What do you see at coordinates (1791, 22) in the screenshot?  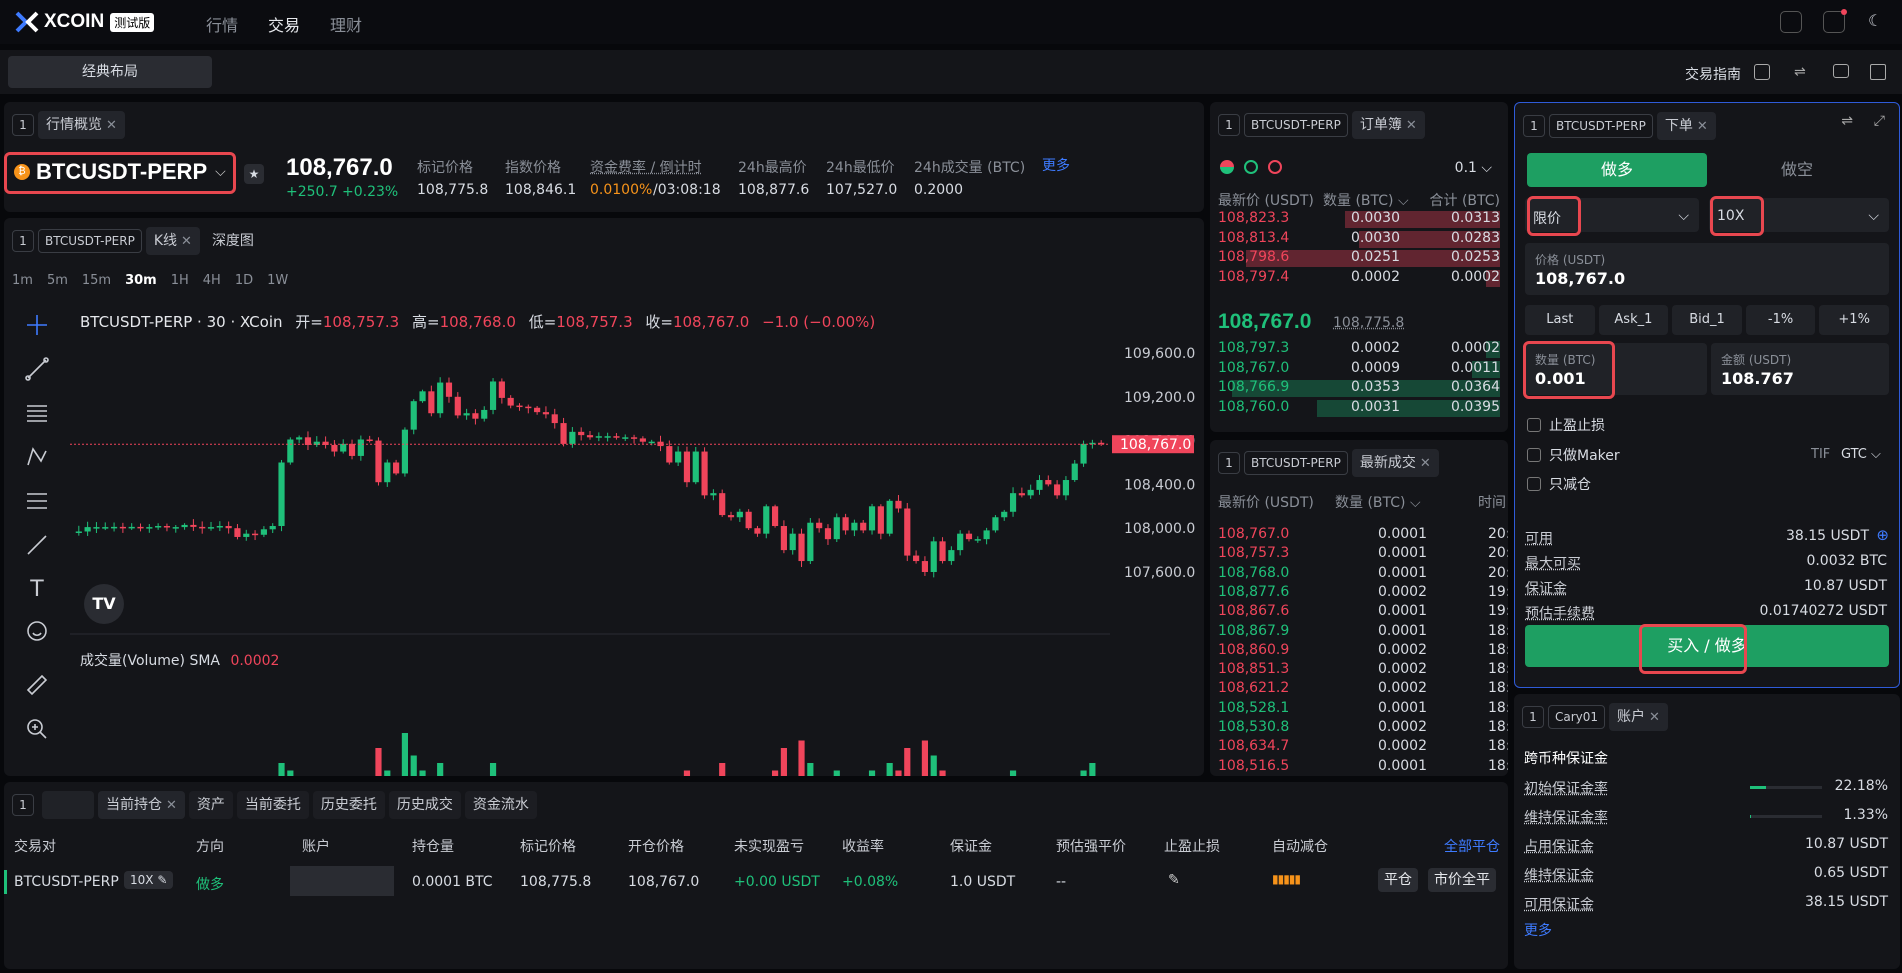 I see `user-icon` at bounding box center [1791, 22].